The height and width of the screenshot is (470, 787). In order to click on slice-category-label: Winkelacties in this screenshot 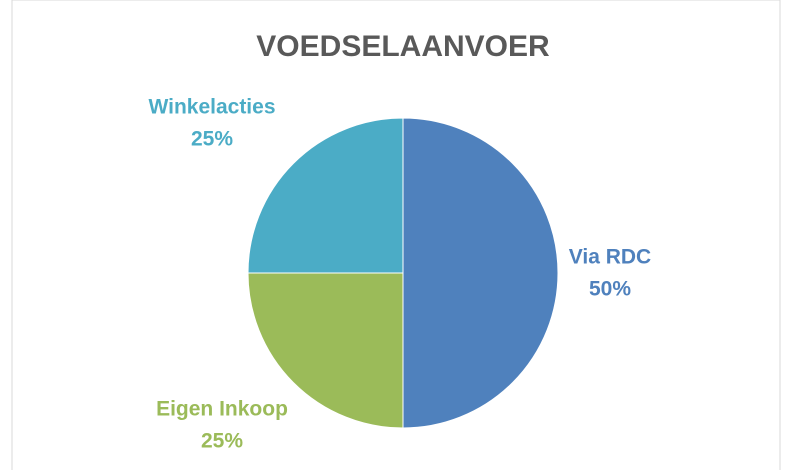, I will do `click(211, 107)`.